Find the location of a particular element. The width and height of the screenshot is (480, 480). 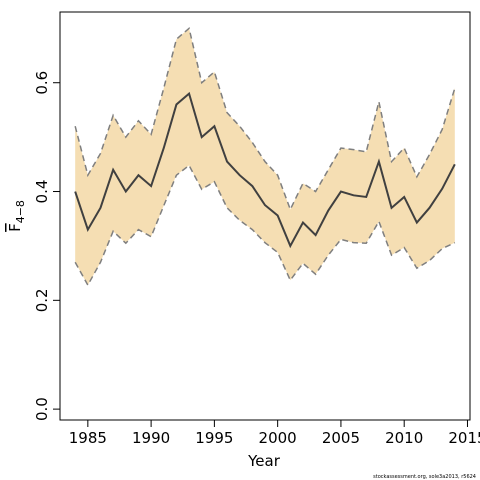

y-tick-label: 0.6 is located at coordinates (42, 83).